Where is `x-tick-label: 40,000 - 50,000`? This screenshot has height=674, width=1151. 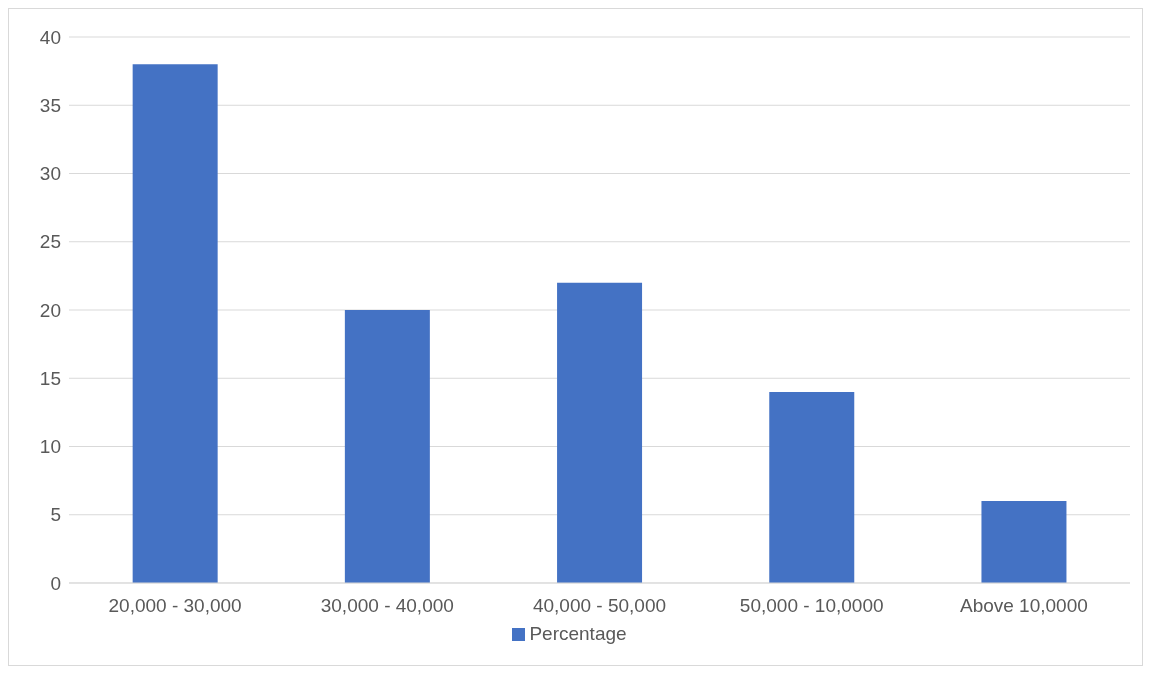 x-tick-label: 40,000 - 50,000 is located at coordinates (599, 606).